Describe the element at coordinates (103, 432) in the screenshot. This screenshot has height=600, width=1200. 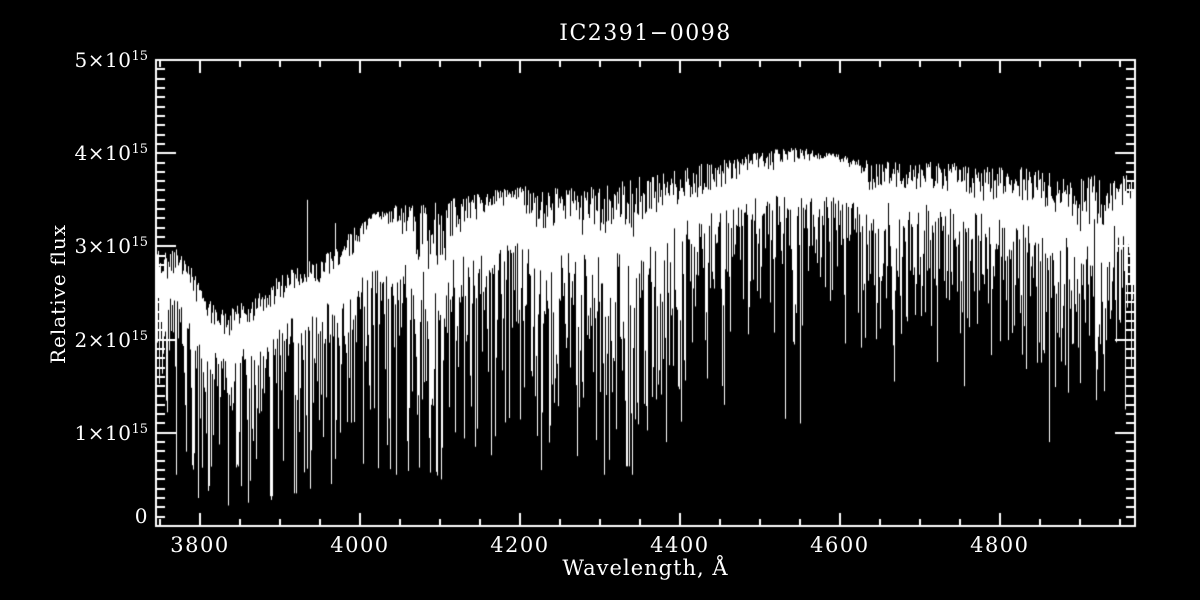
I see `y-tick-mantissa: 1×10` at that location.